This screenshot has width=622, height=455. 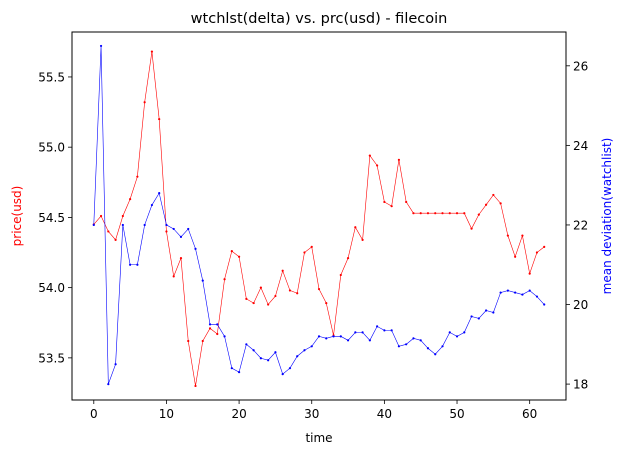 What do you see at coordinates (311, 414) in the screenshot?
I see `x-tick-label: 30` at bounding box center [311, 414].